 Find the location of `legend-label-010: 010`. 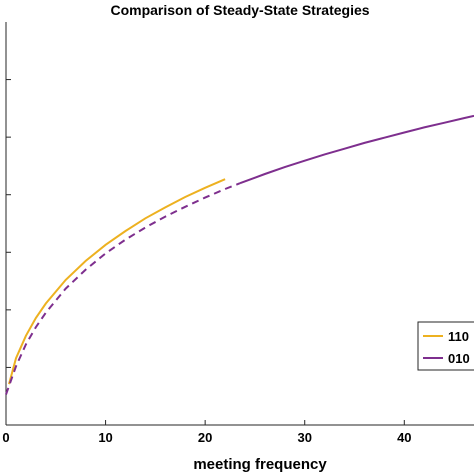

legend-label-010: 010 is located at coordinates (459, 358).